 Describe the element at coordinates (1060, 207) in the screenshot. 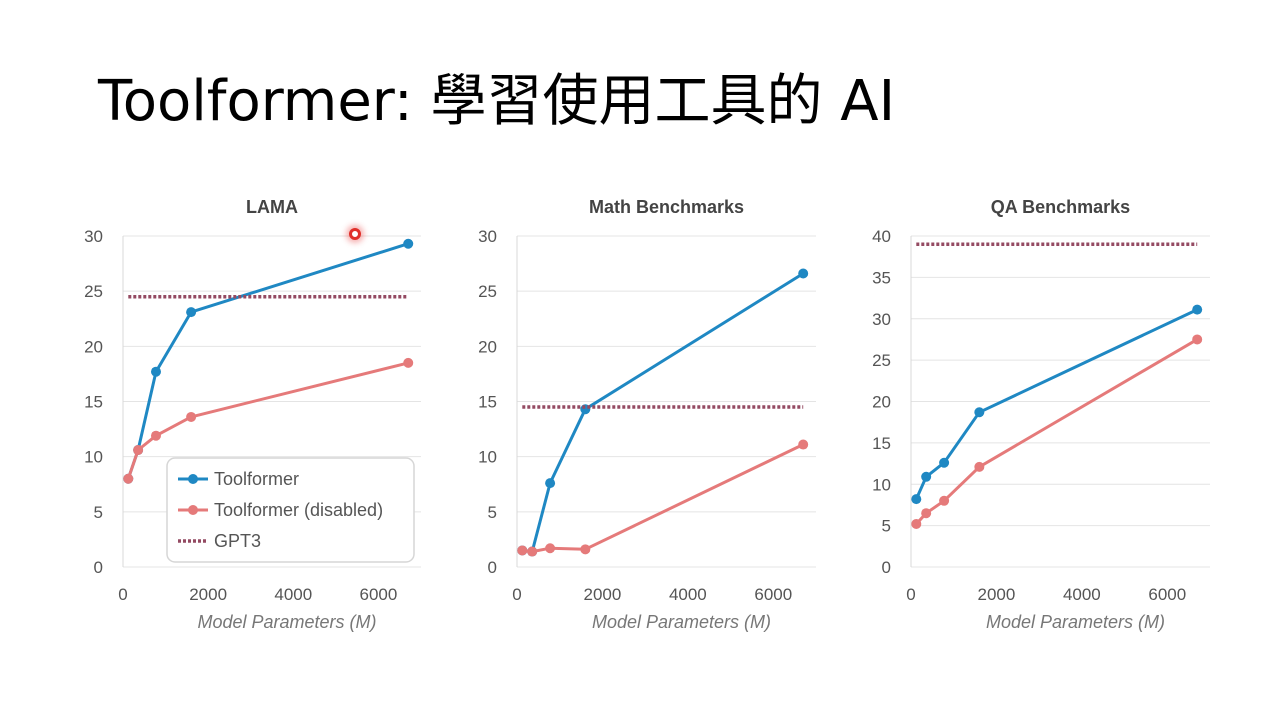

I see `chart-title: QA Benchmarks` at that location.